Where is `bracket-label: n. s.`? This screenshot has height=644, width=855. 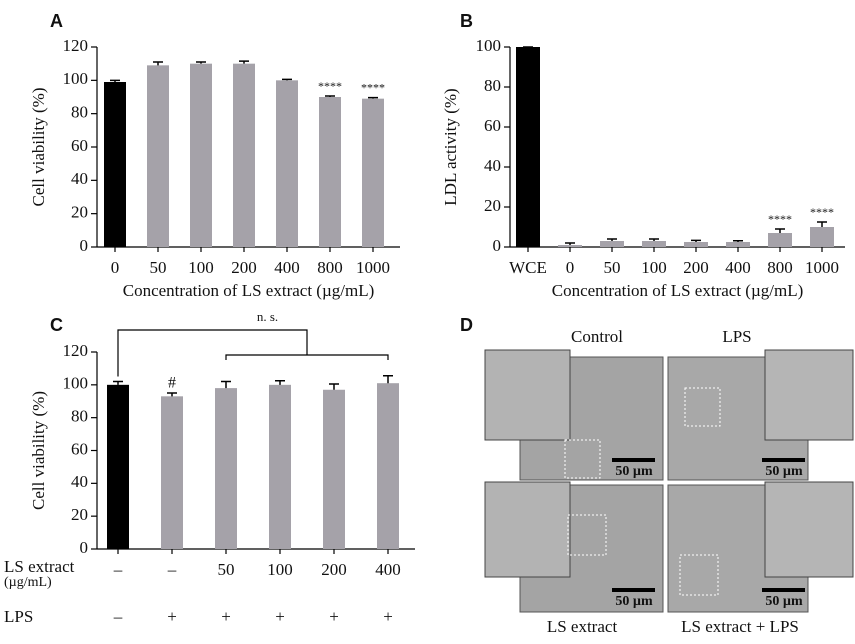 bracket-label: n. s. is located at coordinates (267, 316).